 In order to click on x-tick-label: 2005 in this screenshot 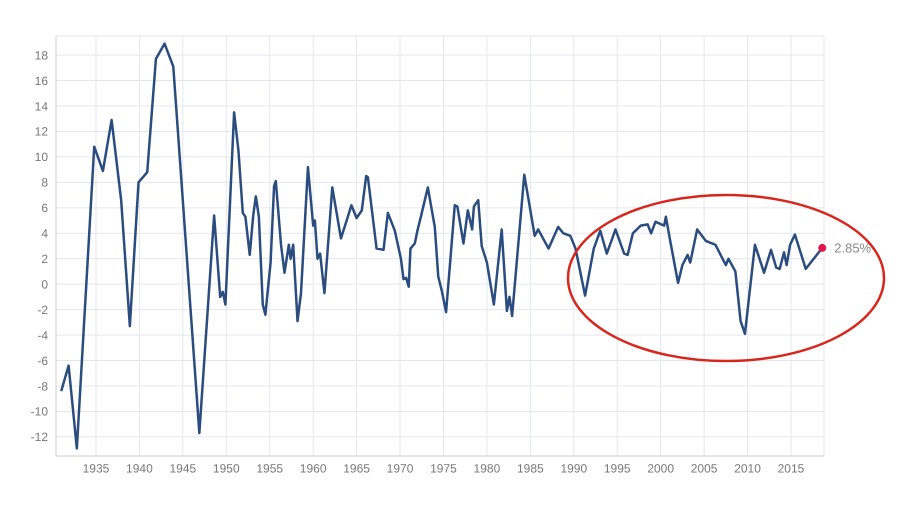, I will do `click(704, 469)`.